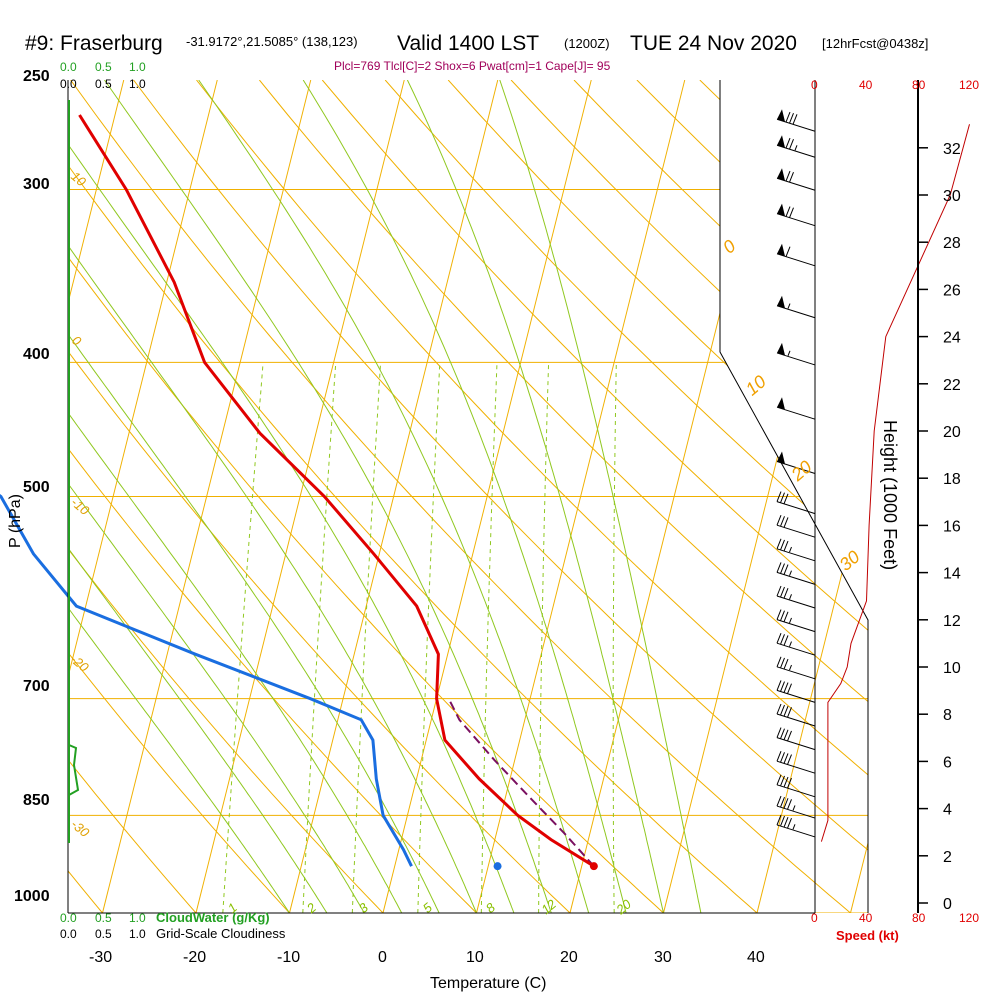 The width and height of the screenshot is (1000, 1000). Describe the element at coordinates (194, 957) in the screenshot. I see `temp-tick: -20` at that location.